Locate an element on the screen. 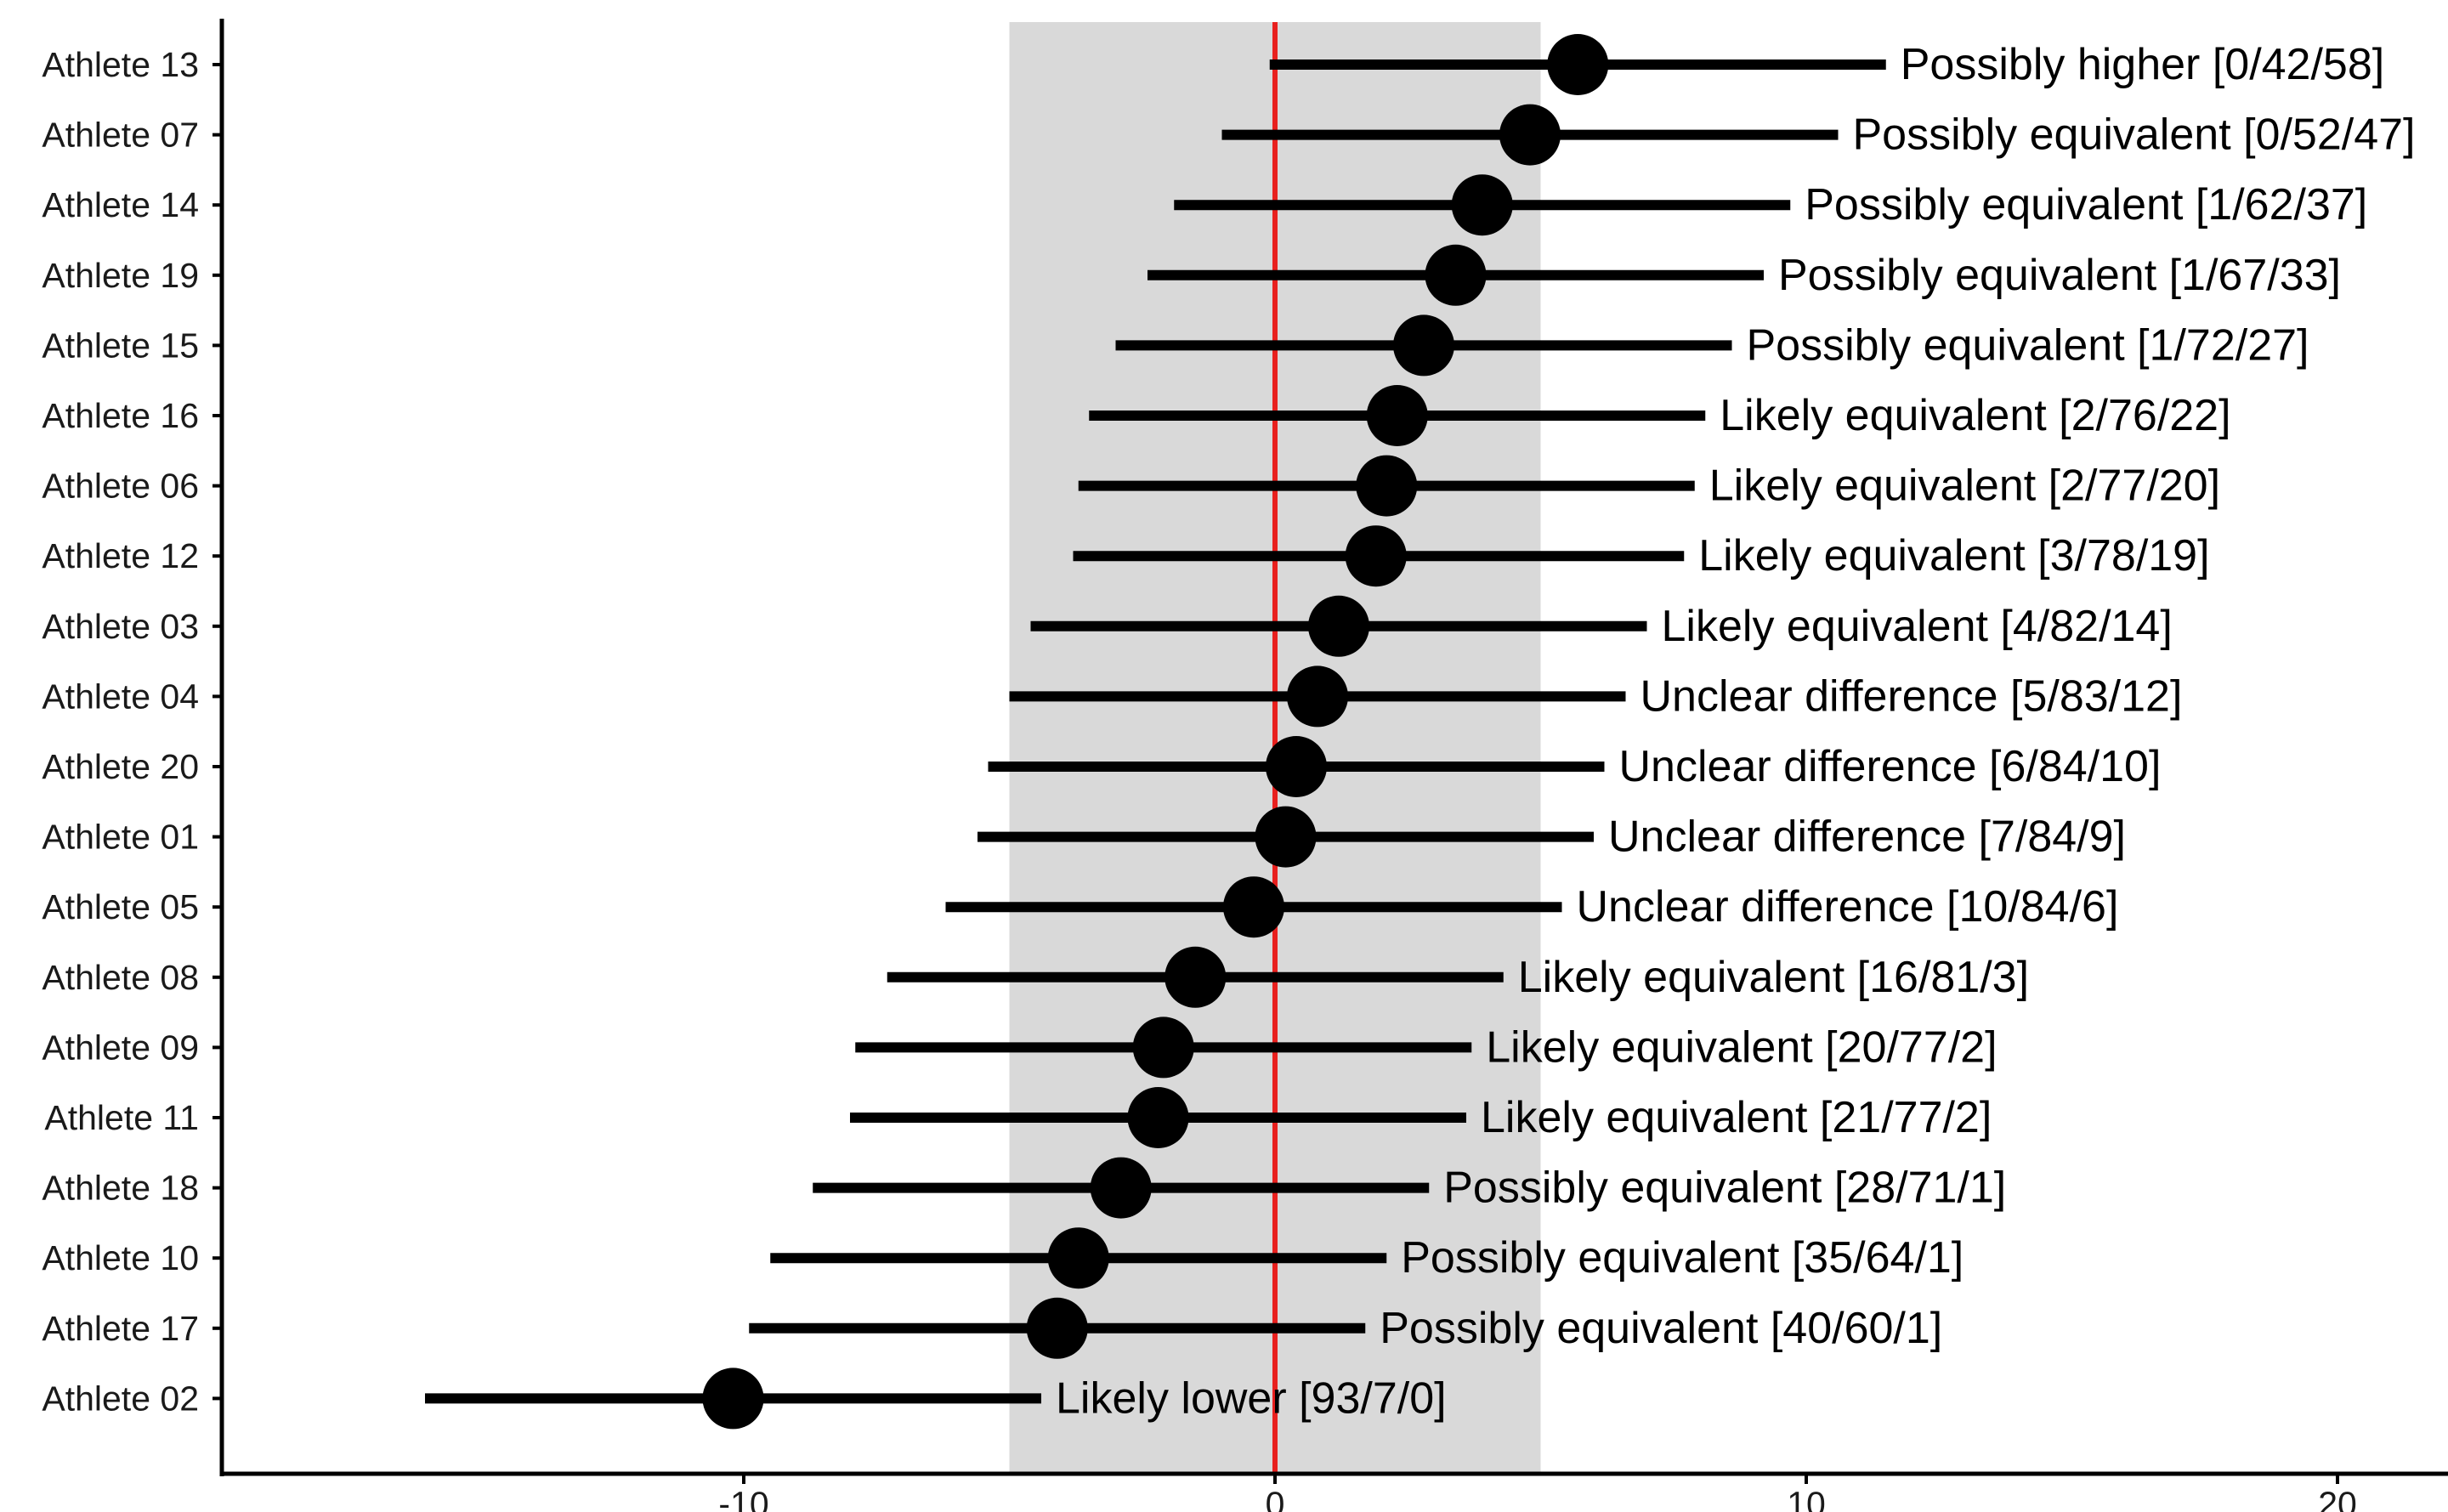 The width and height of the screenshot is (2448, 1512). data-label: Likely equivalent [4/82/14] is located at coordinates (1917, 626).